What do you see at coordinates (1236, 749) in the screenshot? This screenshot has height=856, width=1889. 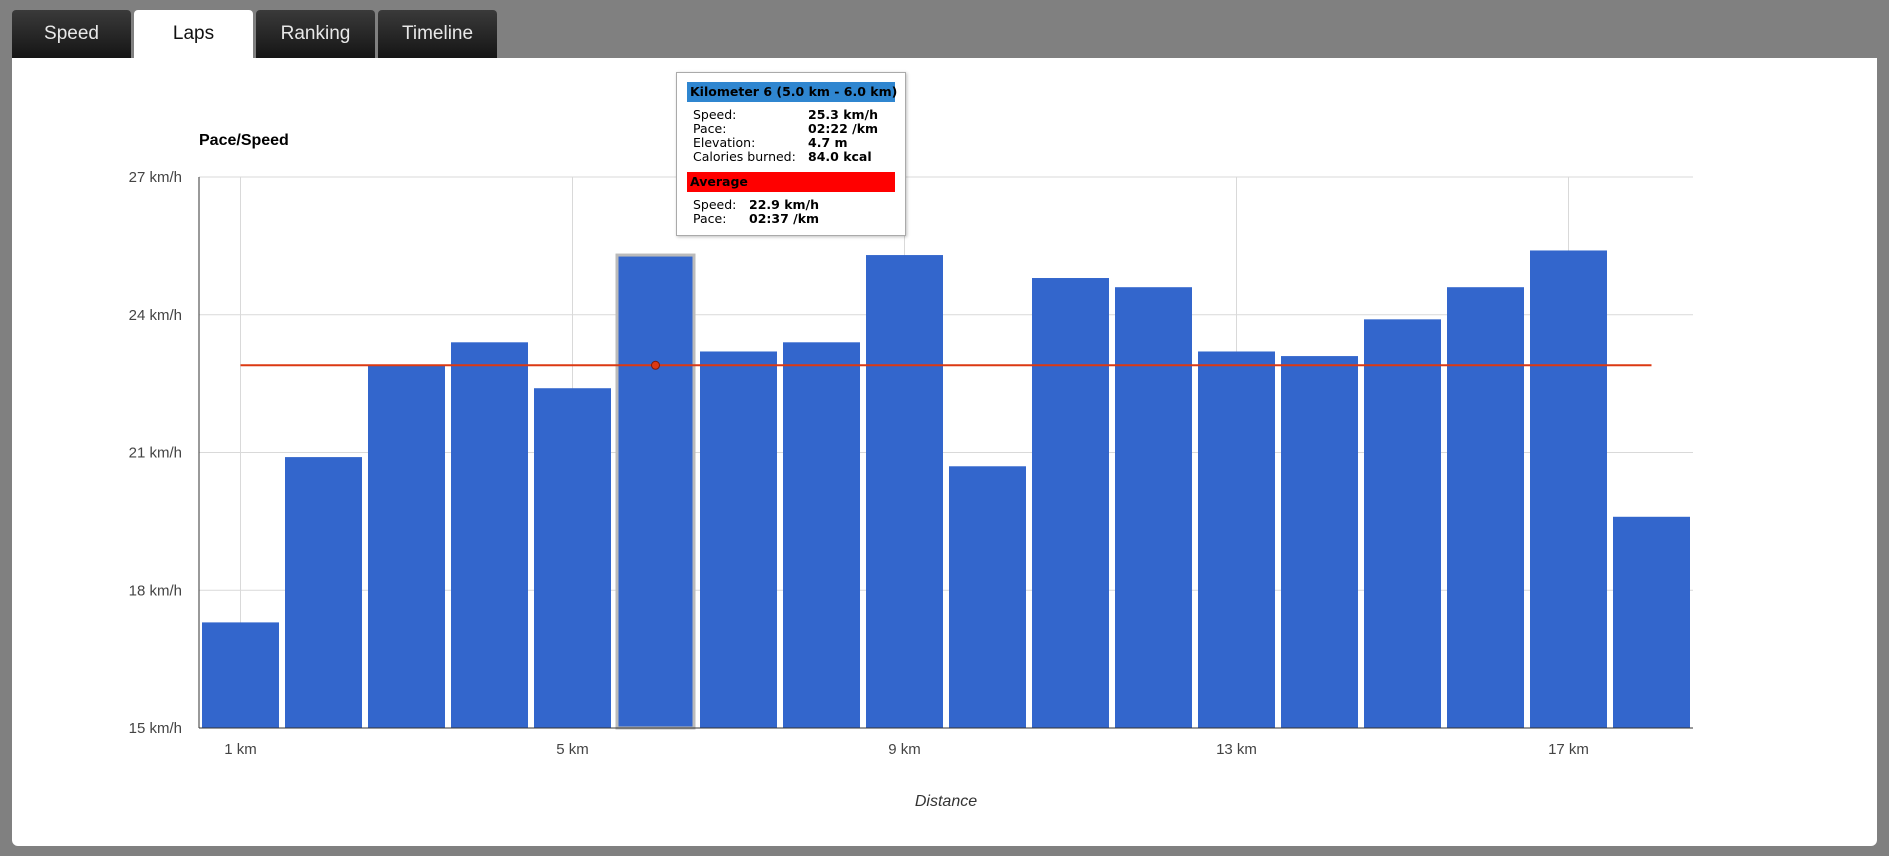 I see `x-tick-label: 13 km` at bounding box center [1236, 749].